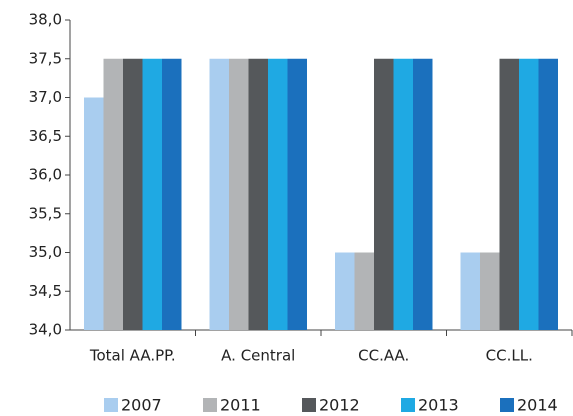 The height and width of the screenshot is (416, 573). I want to click on y-tick-label: 37,5, so click(45, 58).